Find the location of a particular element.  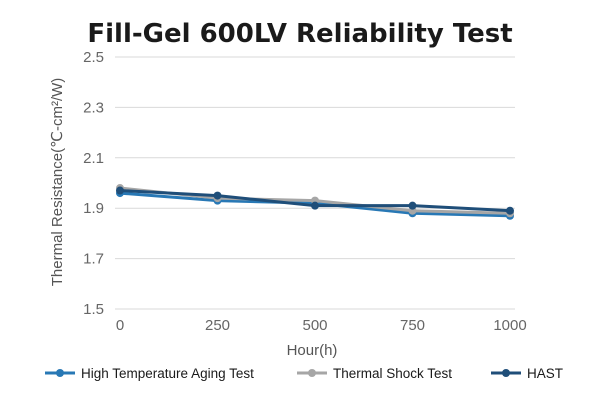

series-thermal-shock-test is located at coordinates (315, 201).